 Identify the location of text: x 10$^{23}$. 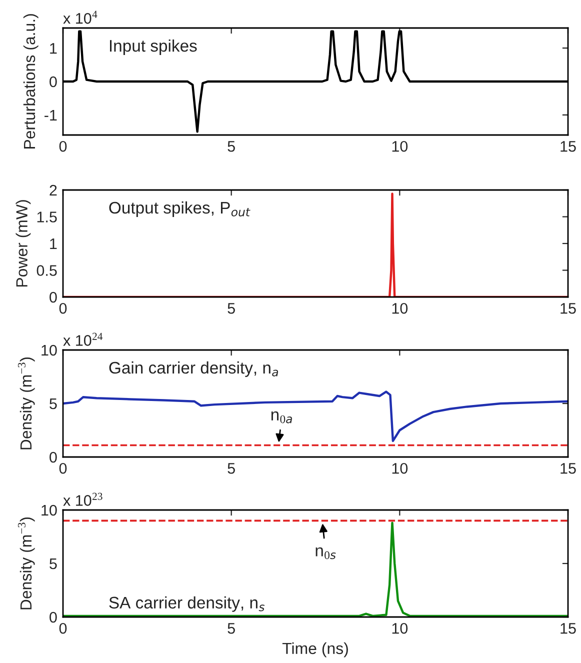
(82, 499).